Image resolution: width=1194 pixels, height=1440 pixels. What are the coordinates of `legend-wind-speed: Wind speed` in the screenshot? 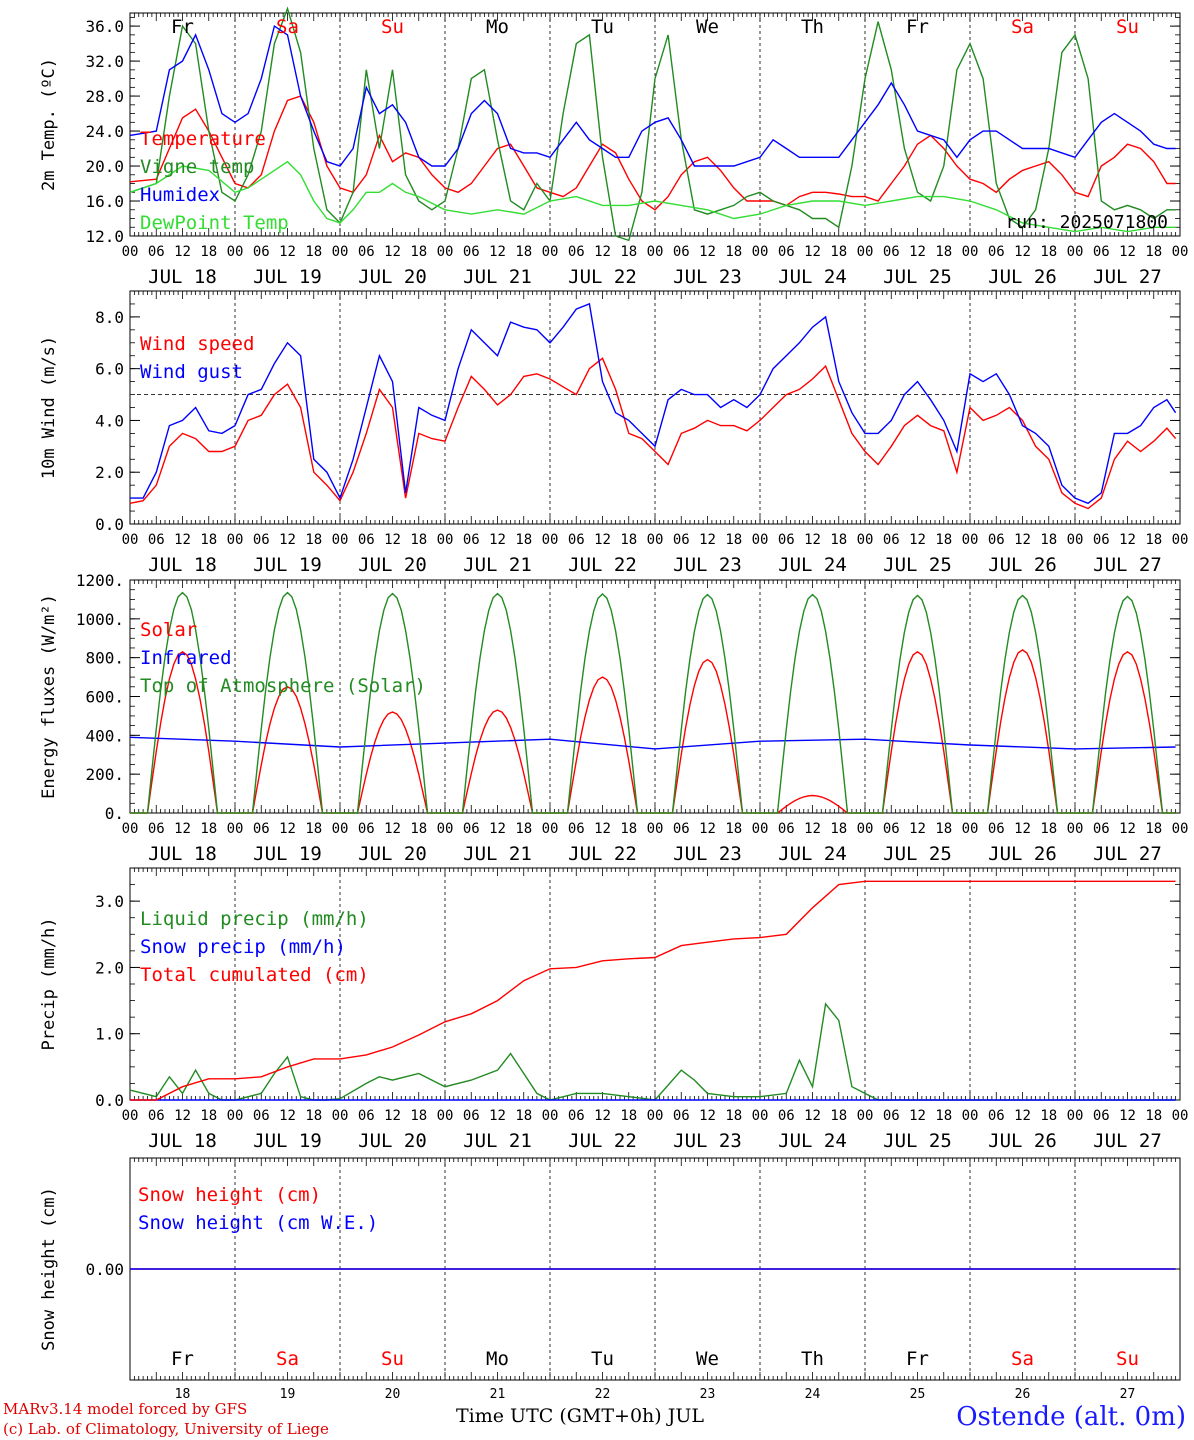 It's located at (197, 344).